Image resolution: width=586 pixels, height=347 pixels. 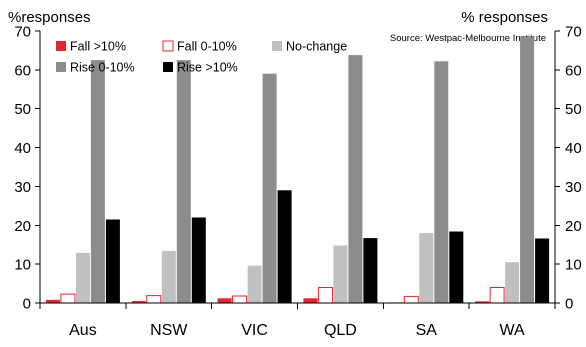 I want to click on y-tick-label-left: 50, so click(x=22, y=109).